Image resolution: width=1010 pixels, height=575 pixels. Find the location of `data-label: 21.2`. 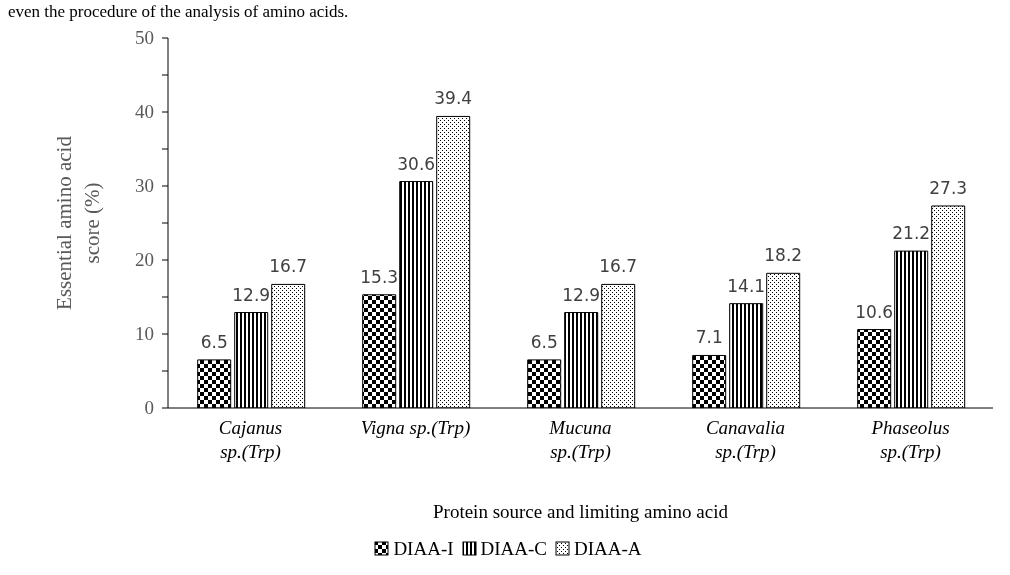

data-label: 21.2 is located at coordinates (911, 233).